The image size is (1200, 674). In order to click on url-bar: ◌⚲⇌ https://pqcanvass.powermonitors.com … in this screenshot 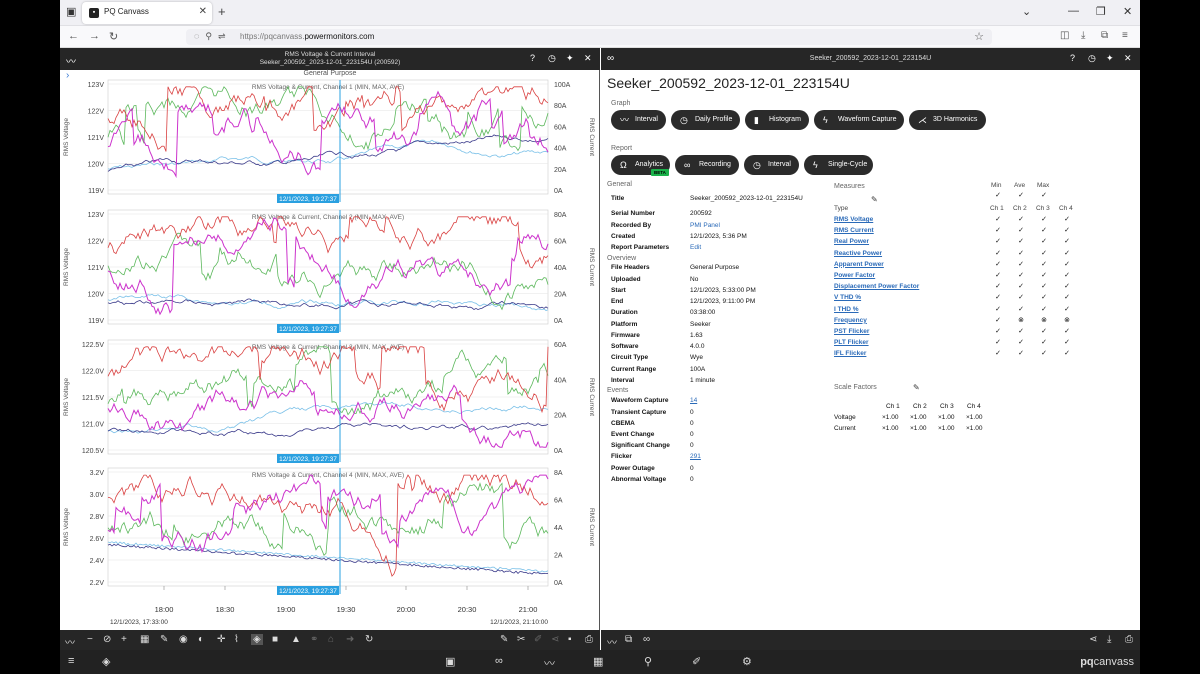, I will do `click(589, 37)`.